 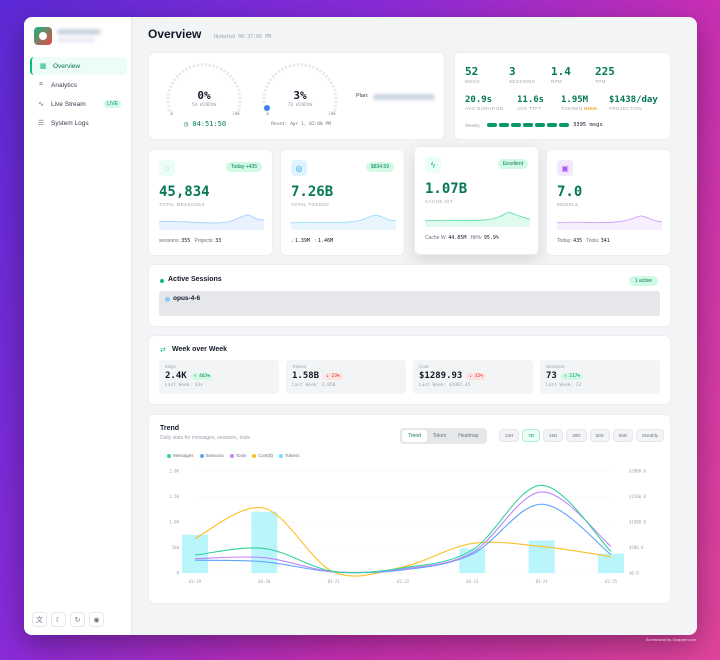 I want to click on active-sessions-dot, so click(x=162, y=281).